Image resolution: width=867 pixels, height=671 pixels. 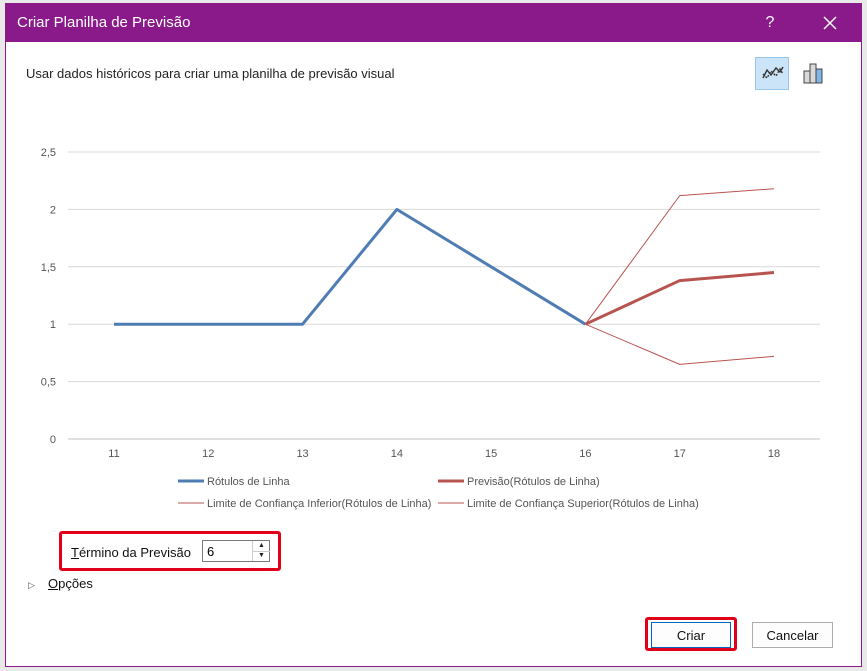 What do you see at coordinates (433, 23) in the screenshot?
I see `title-bar: Criar Planilha de Previsão ?` at bounding box center [433, 23].